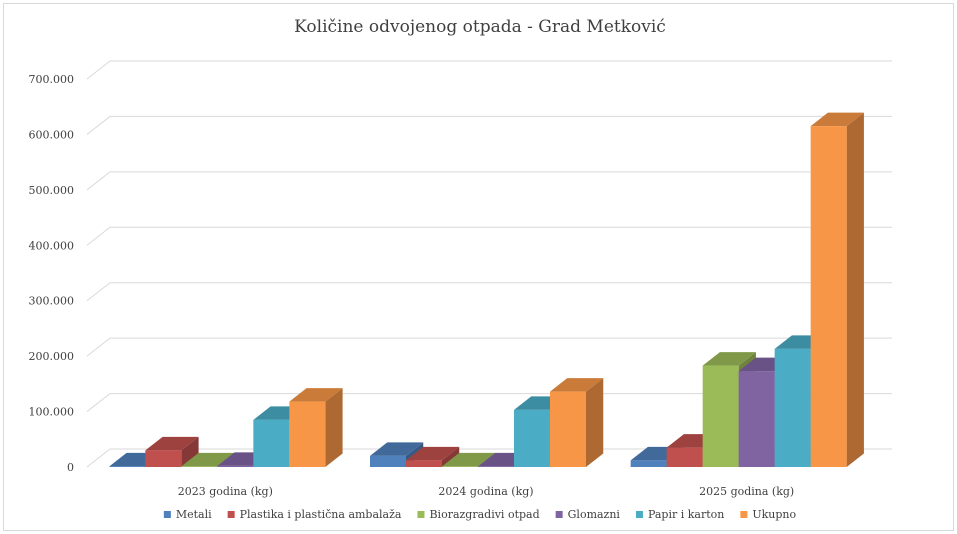 Image resolution: width=957 pixels, height=534 pixels. I want to click on legend-label: Glomazni, so click(594, 514).